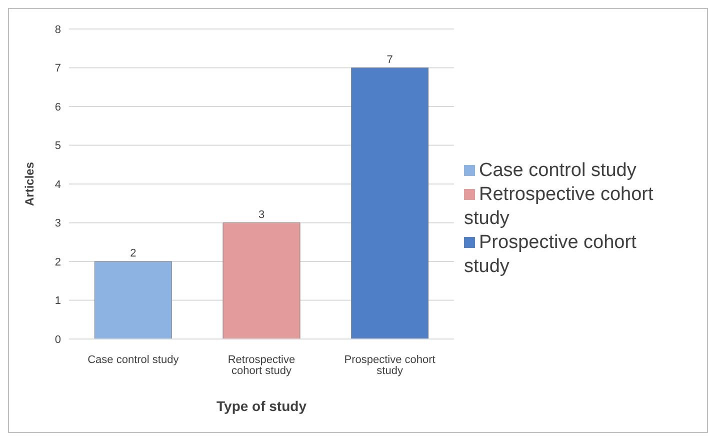 Image resolution: width=721 pixels, height=445 pixels. What do you see at coordinates (57, 224) in the screenshot?
I see `y-tick-label: 3` at bounding box center [57, 224].